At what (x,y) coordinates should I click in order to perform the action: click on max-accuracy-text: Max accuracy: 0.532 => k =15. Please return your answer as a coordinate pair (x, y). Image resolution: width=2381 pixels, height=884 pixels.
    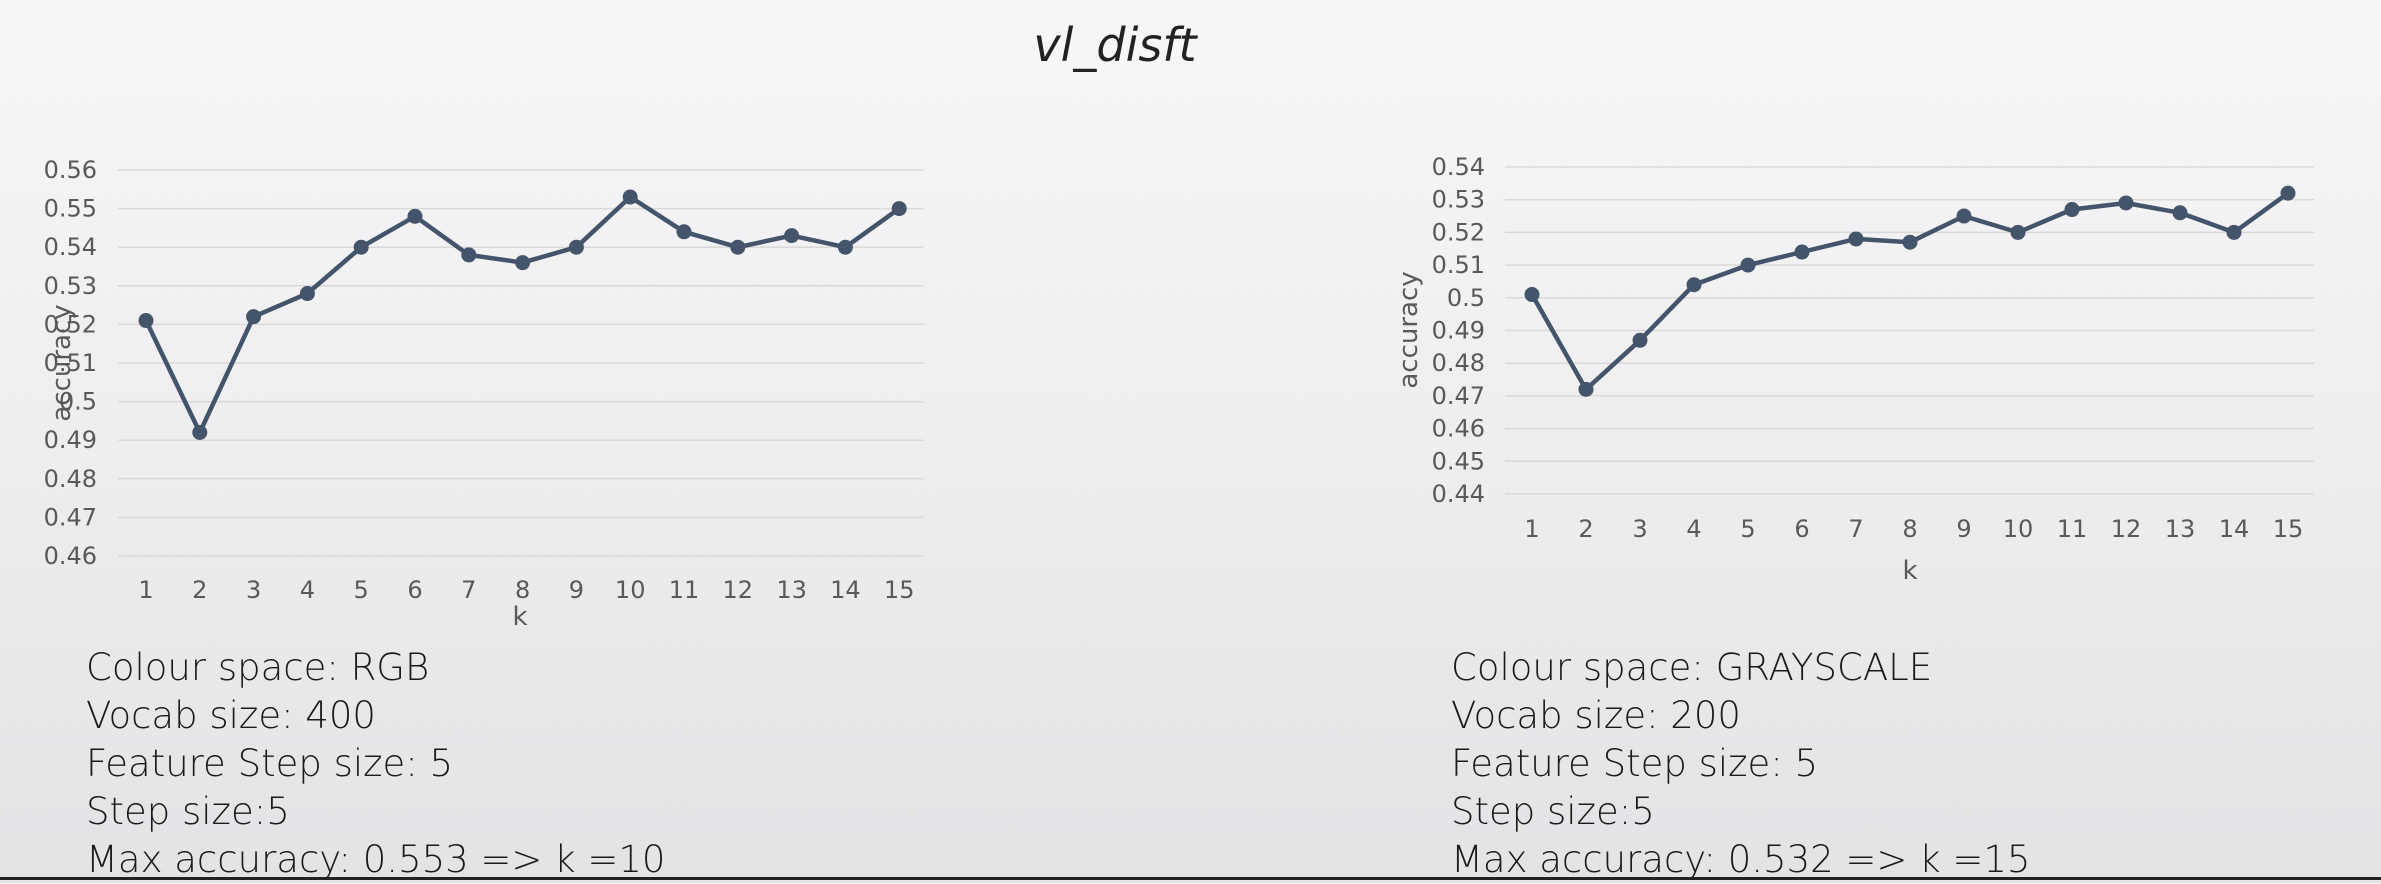
    Looking at the image, I should click on (1741, 859).